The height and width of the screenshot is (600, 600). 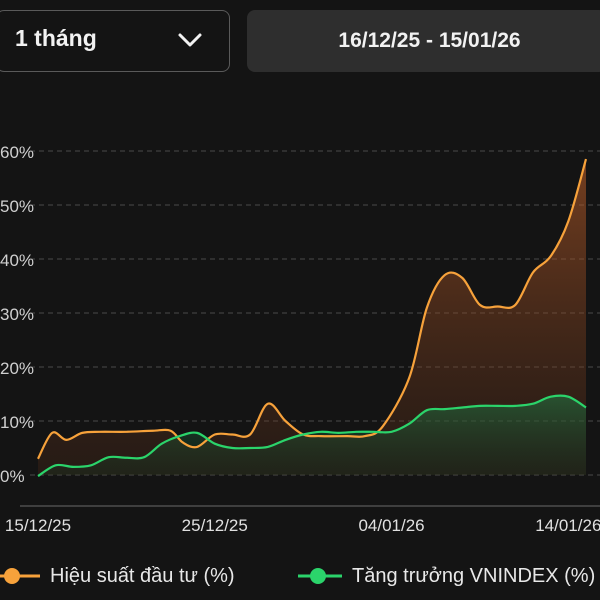 I want to click on legend-vnindex: Tăng trưởng VNINDEX (%), so click(x=446, y=576).